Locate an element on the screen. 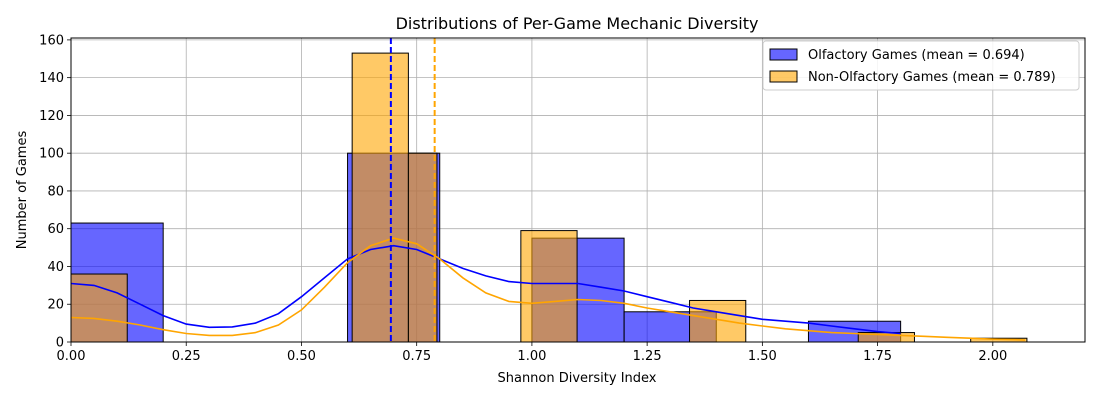  legend-box is located at coordinates (921, 65).